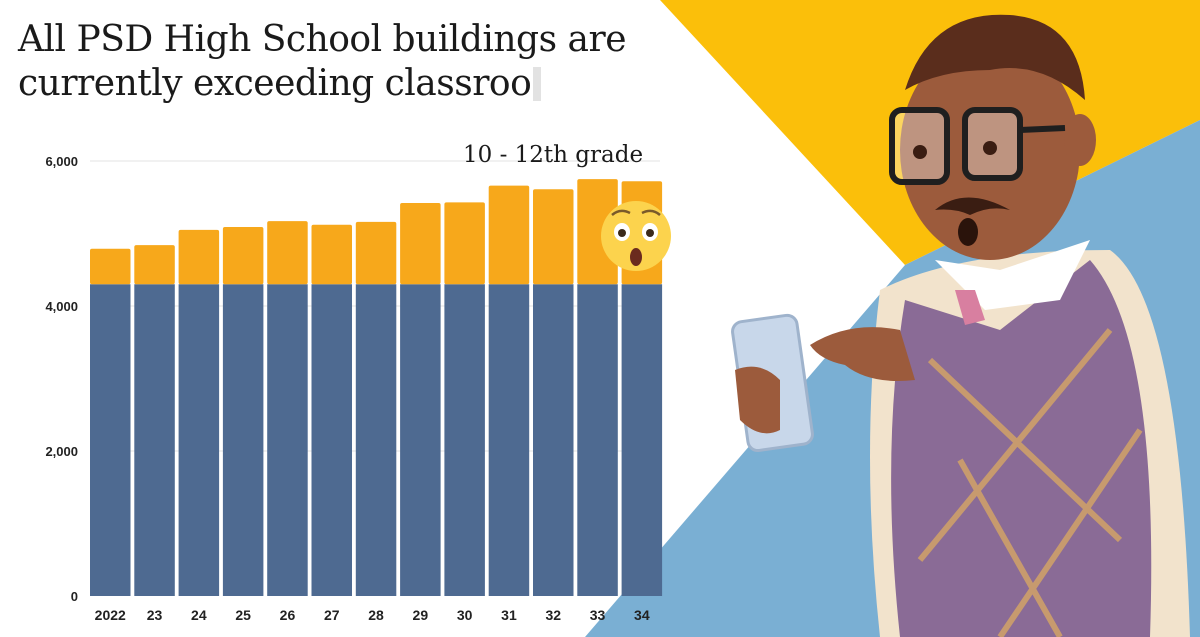  I want to click on x-tick-label: 32, so click(553, 615).